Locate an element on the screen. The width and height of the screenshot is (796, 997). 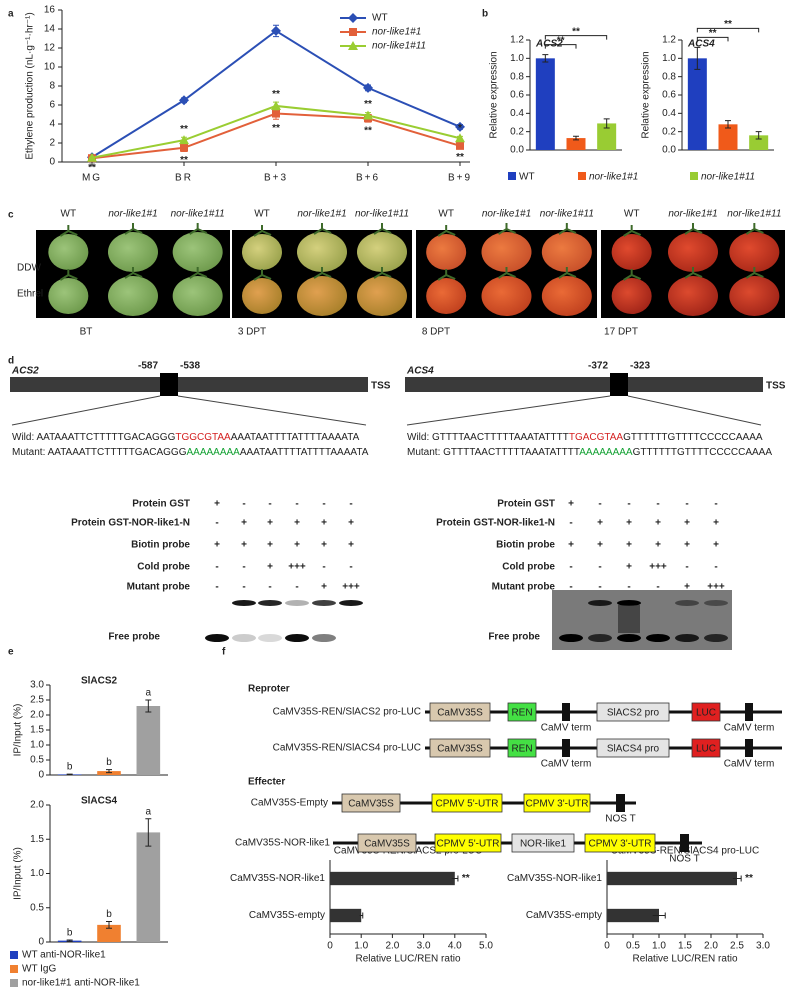
annotation: a is located at coordinates (149, 693).